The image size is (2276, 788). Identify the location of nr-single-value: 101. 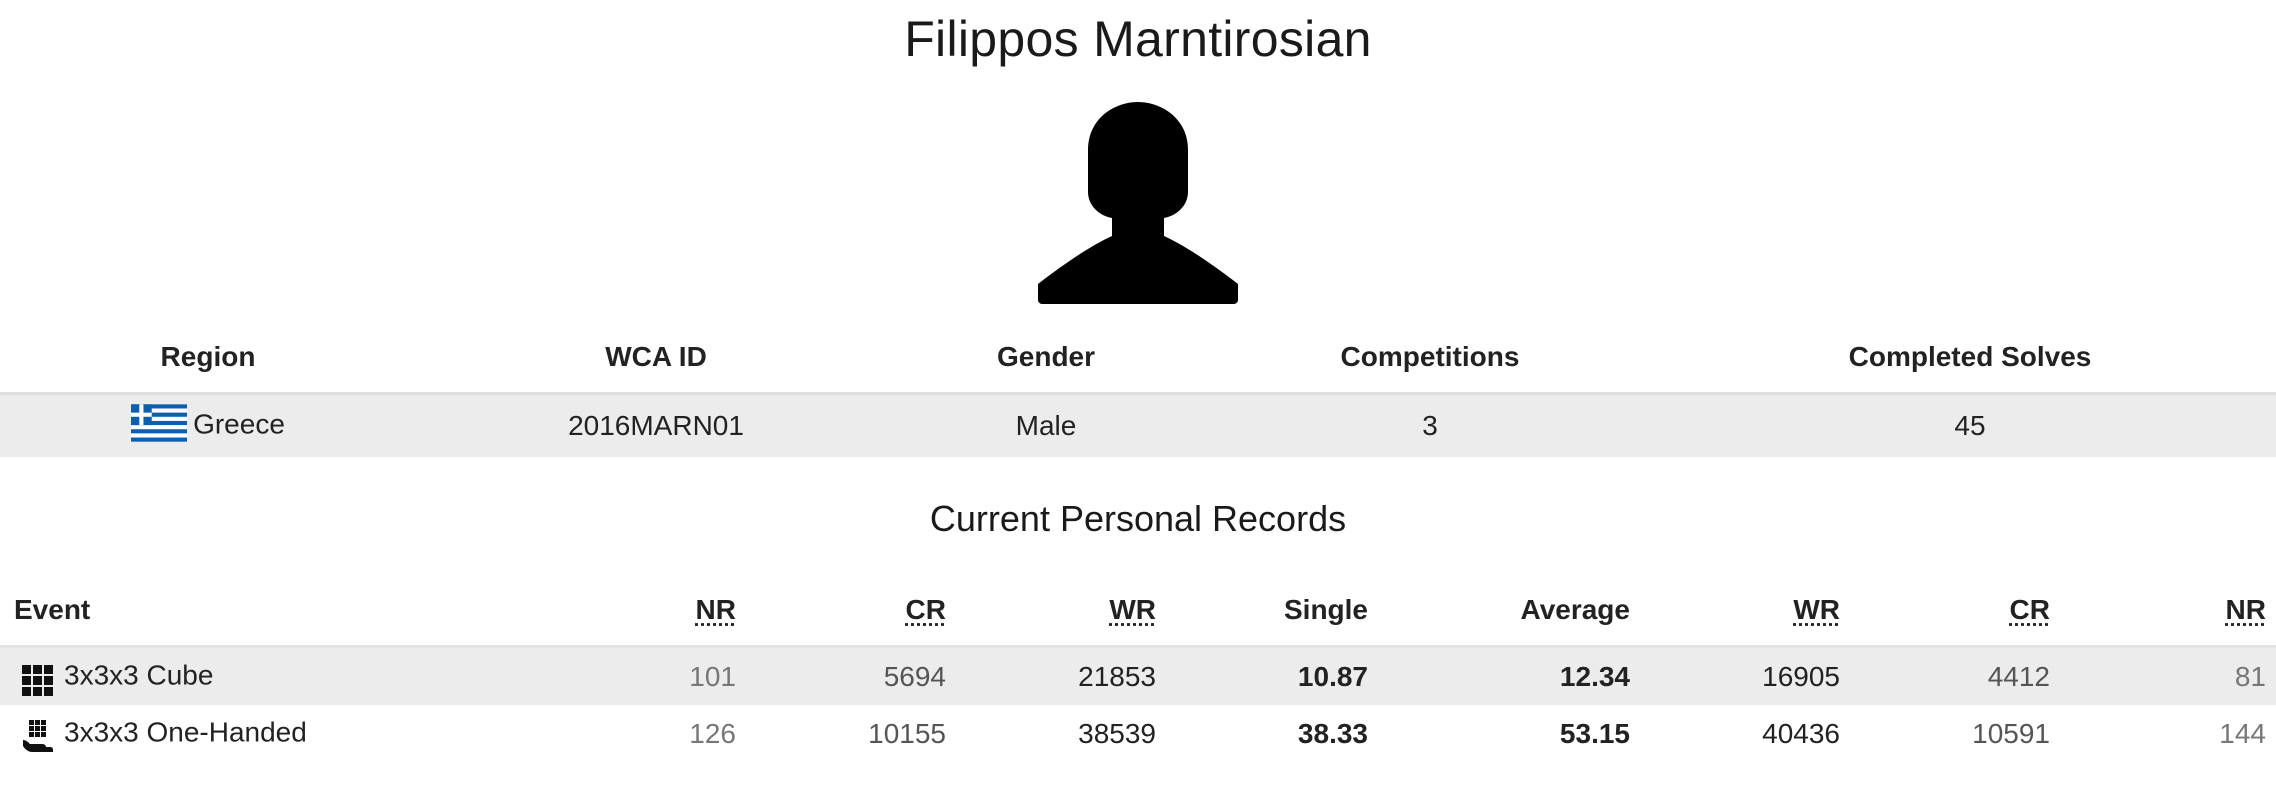
(673, 675).